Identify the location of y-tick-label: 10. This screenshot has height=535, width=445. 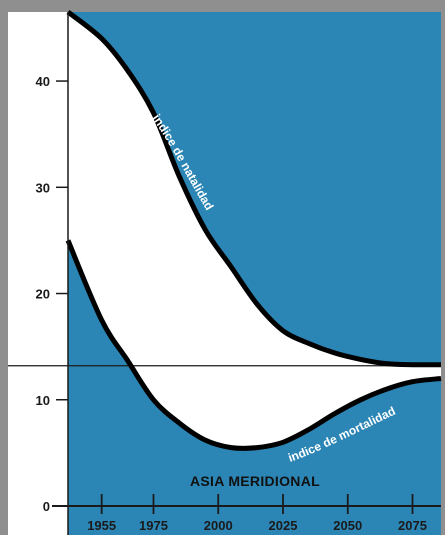
(43, 400).